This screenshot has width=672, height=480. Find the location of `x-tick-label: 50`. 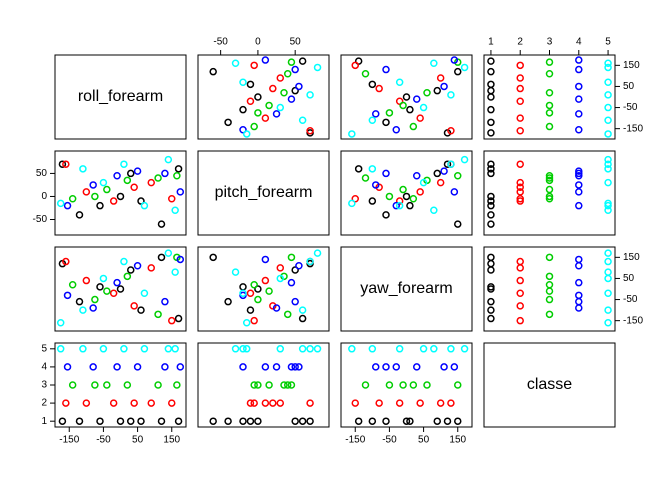

x-tick-label: 50 is located at coordinates (296, 42).